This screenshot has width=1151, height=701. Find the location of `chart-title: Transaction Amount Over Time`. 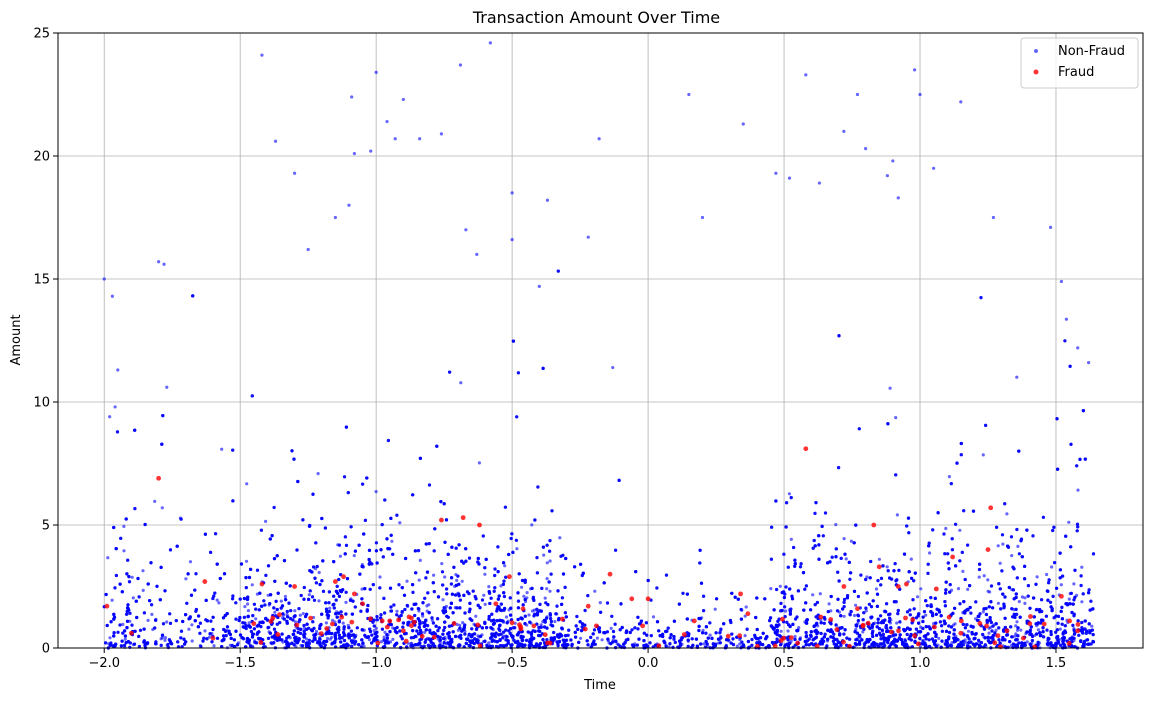

chart-title: Transaction Amount Over Time is located at coordinates (596, 17).